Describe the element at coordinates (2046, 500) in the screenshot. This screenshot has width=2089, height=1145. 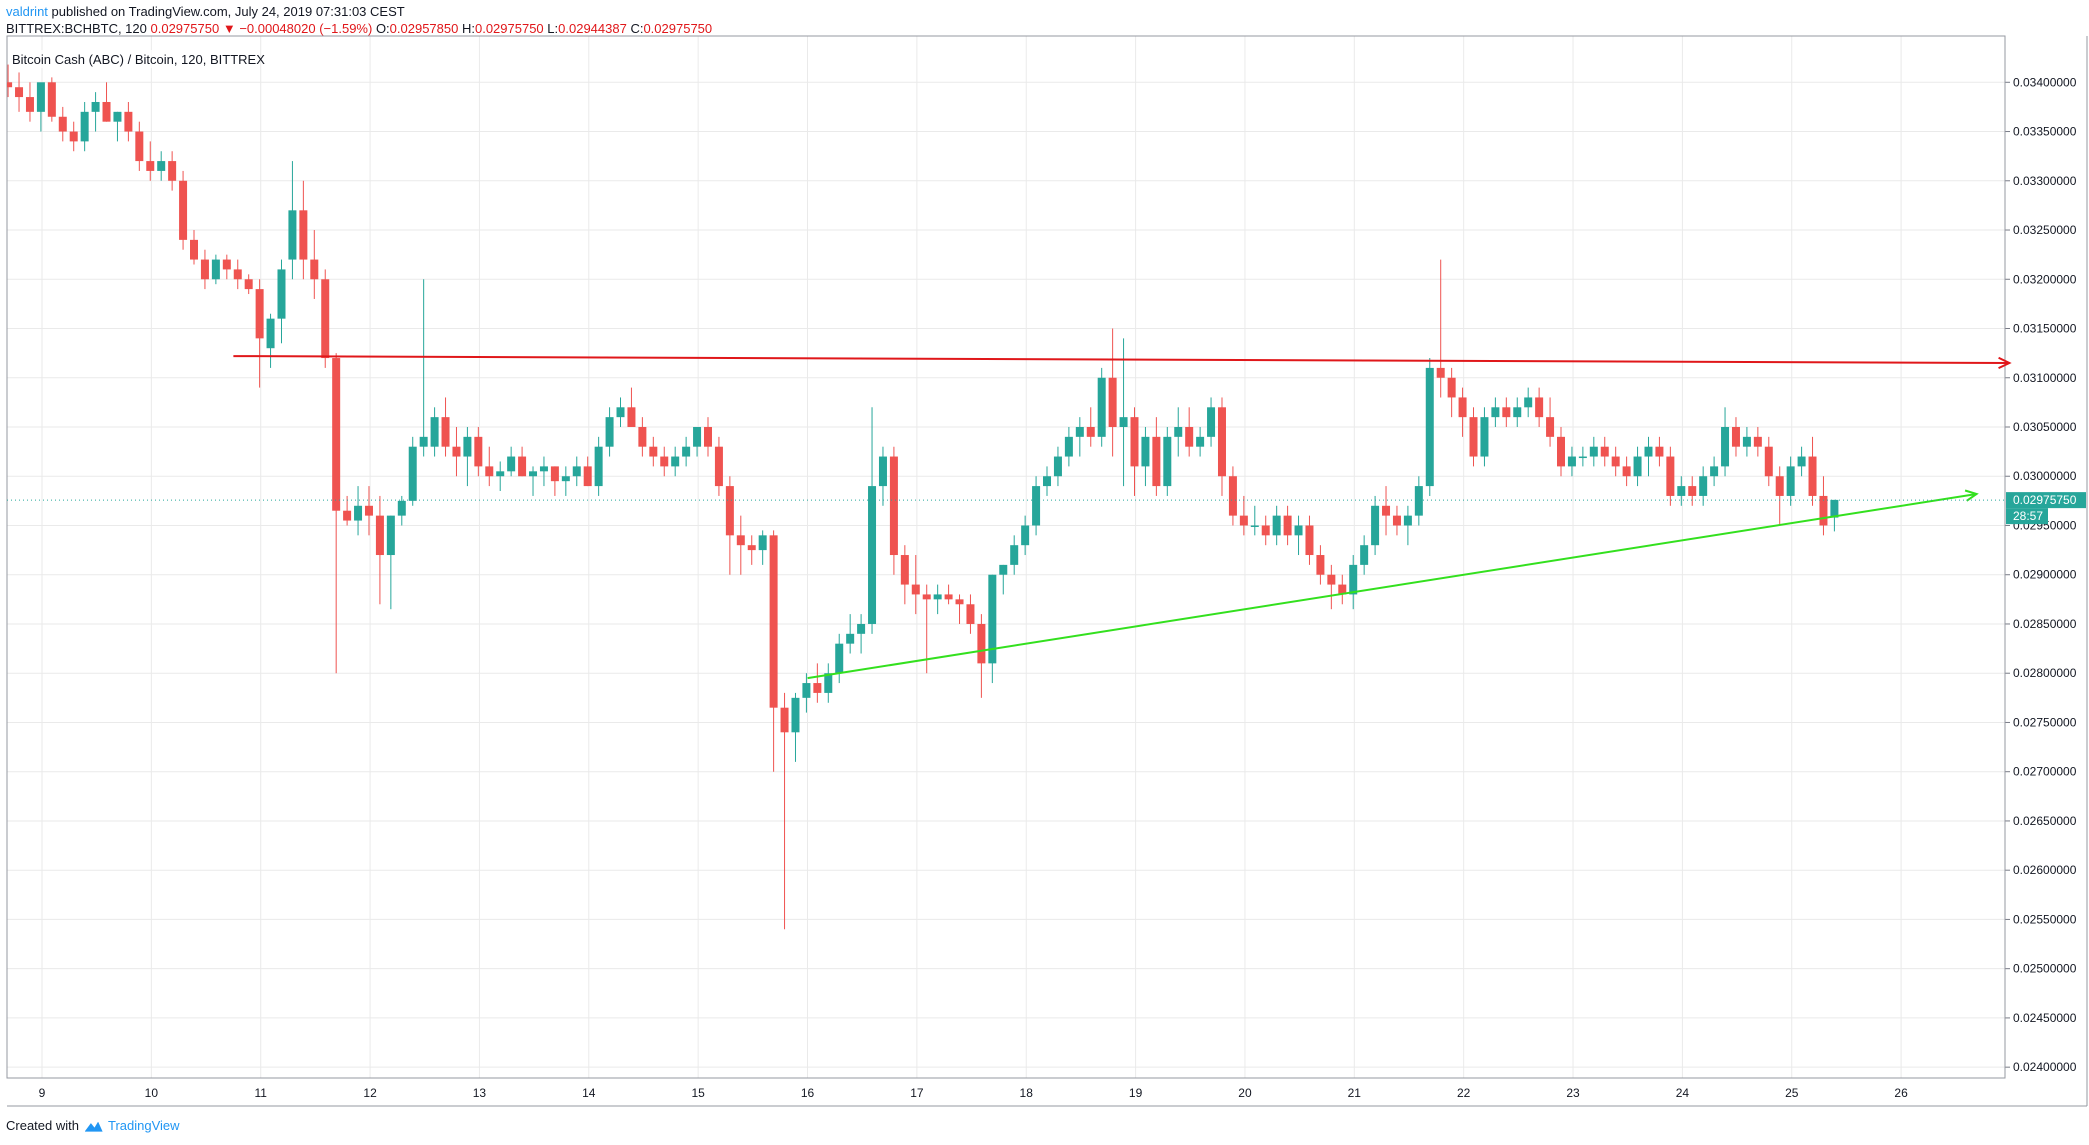
I see `last-price-tag` at that location.